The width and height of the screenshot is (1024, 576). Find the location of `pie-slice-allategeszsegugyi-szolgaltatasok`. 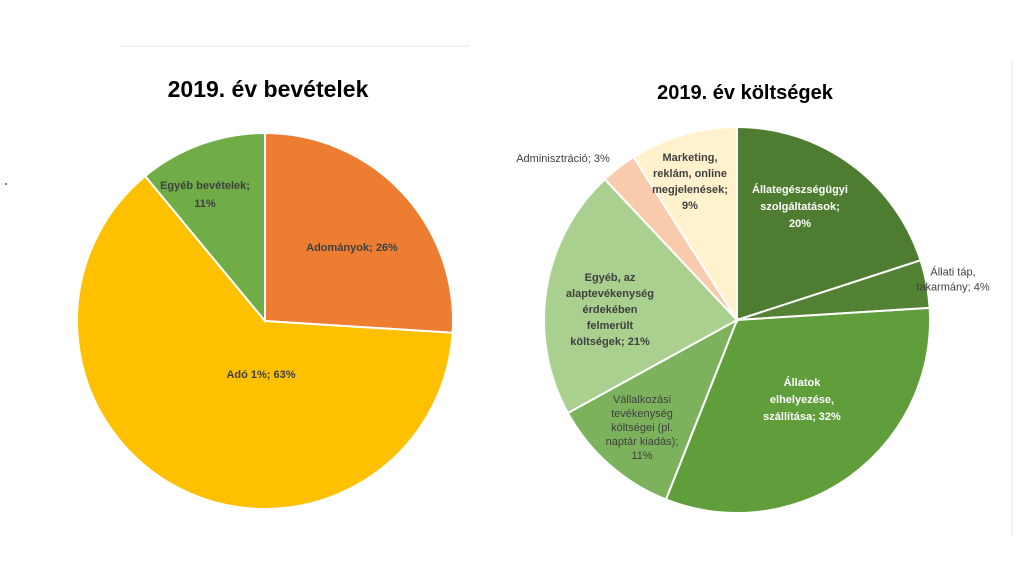

pie-slice-allategeszsegugyi-szolgaltatasok is located at coordinates (829, 223).